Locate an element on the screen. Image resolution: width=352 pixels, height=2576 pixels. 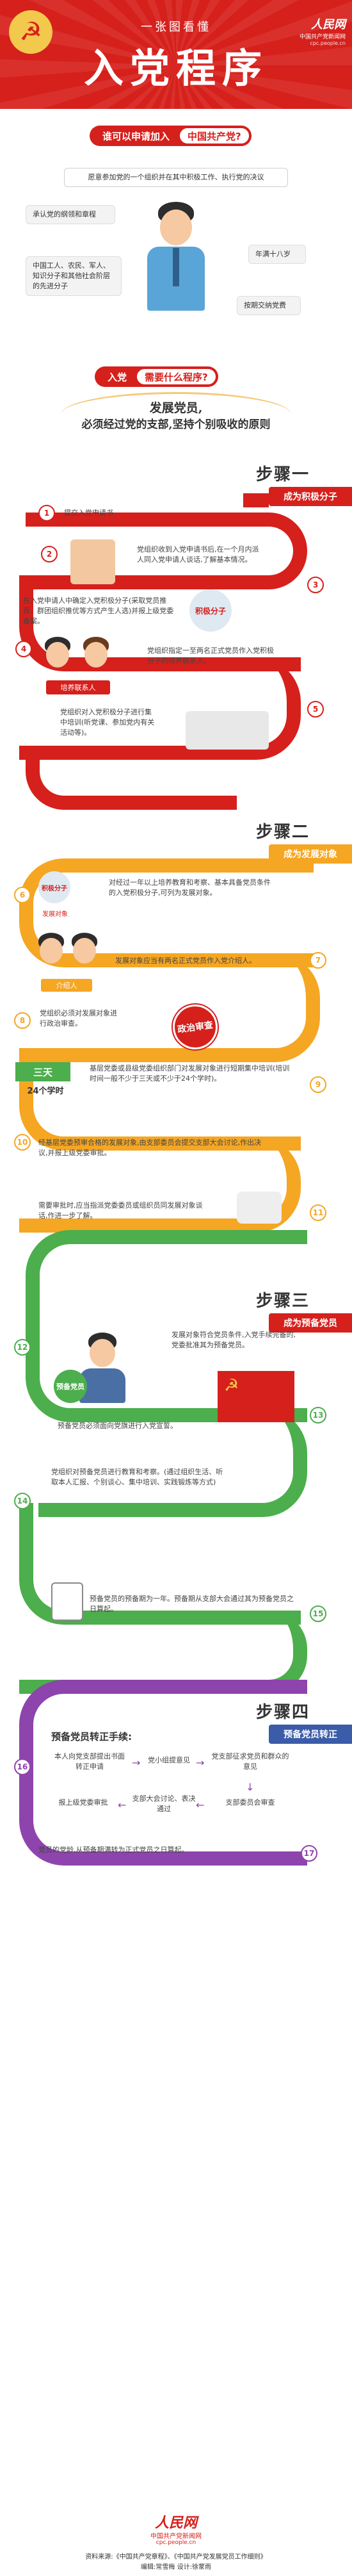
step1-tag: 成为积极分子 is located at coordinates (310, 497).